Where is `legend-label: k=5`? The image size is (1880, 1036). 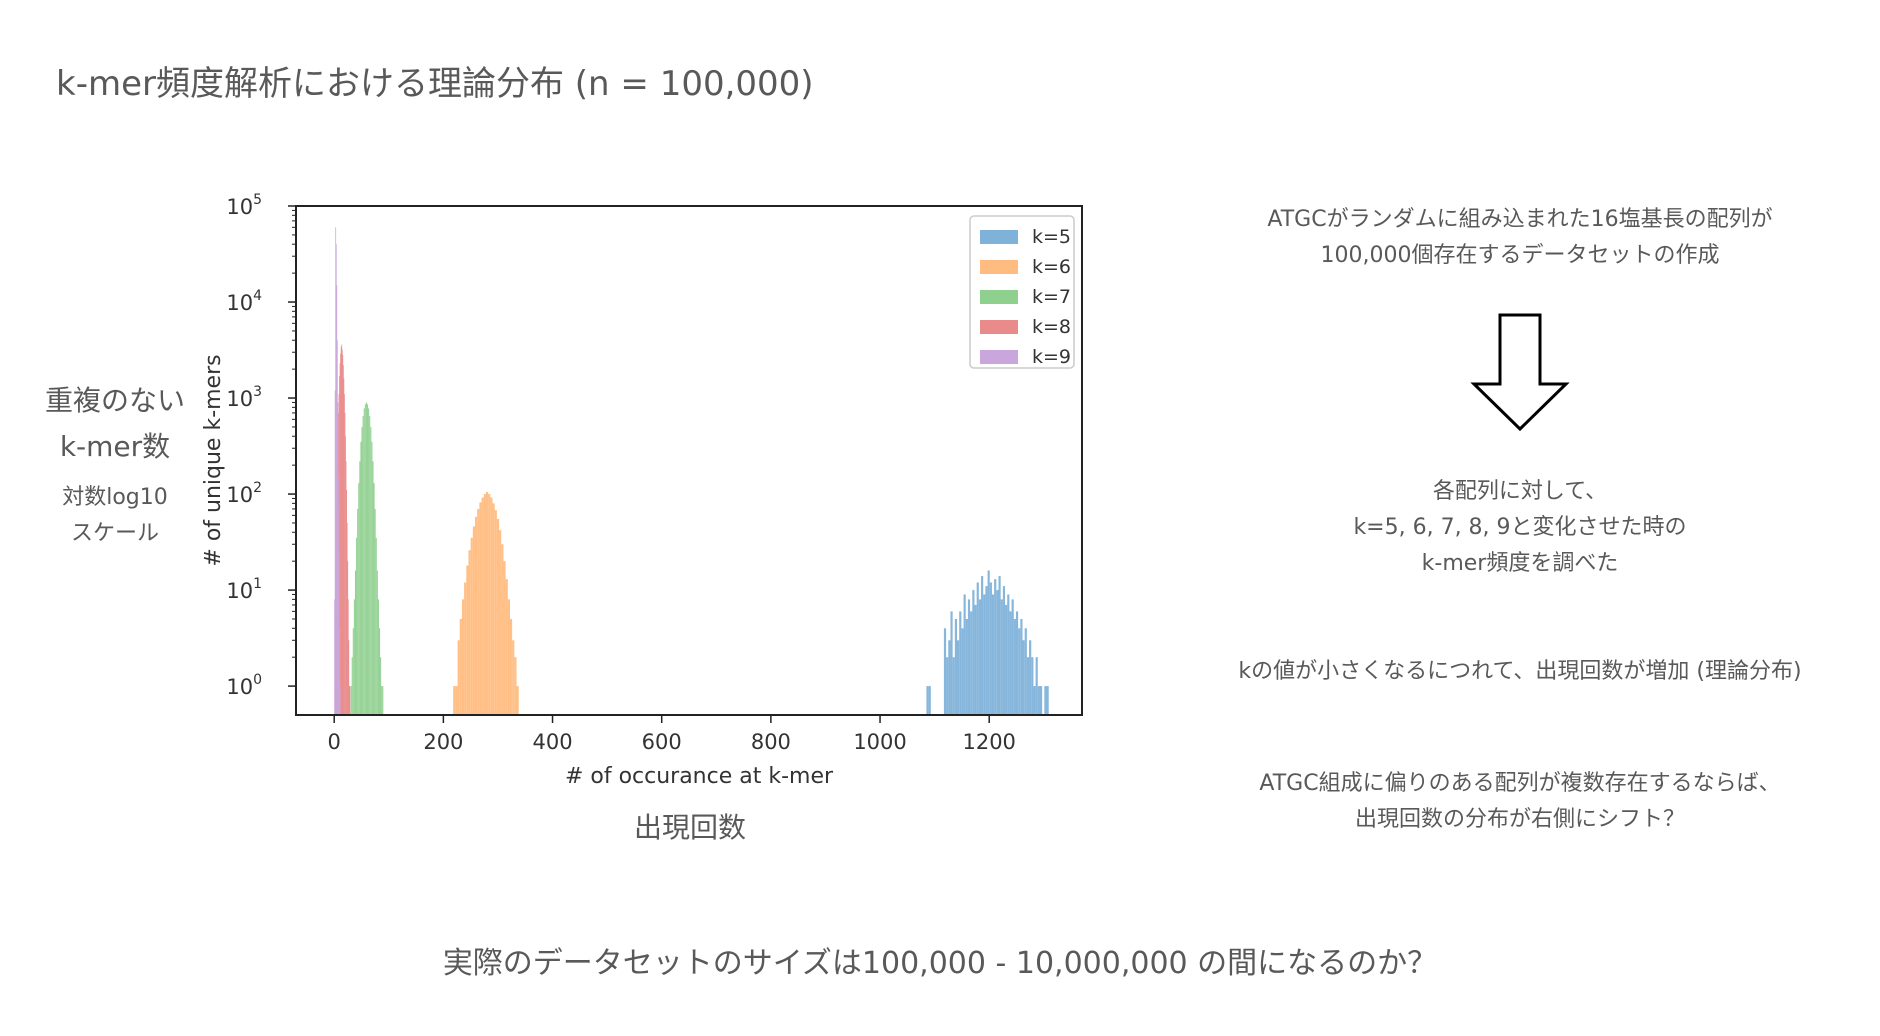
legend-label: k=5 is located at coordinates (1051, 237).